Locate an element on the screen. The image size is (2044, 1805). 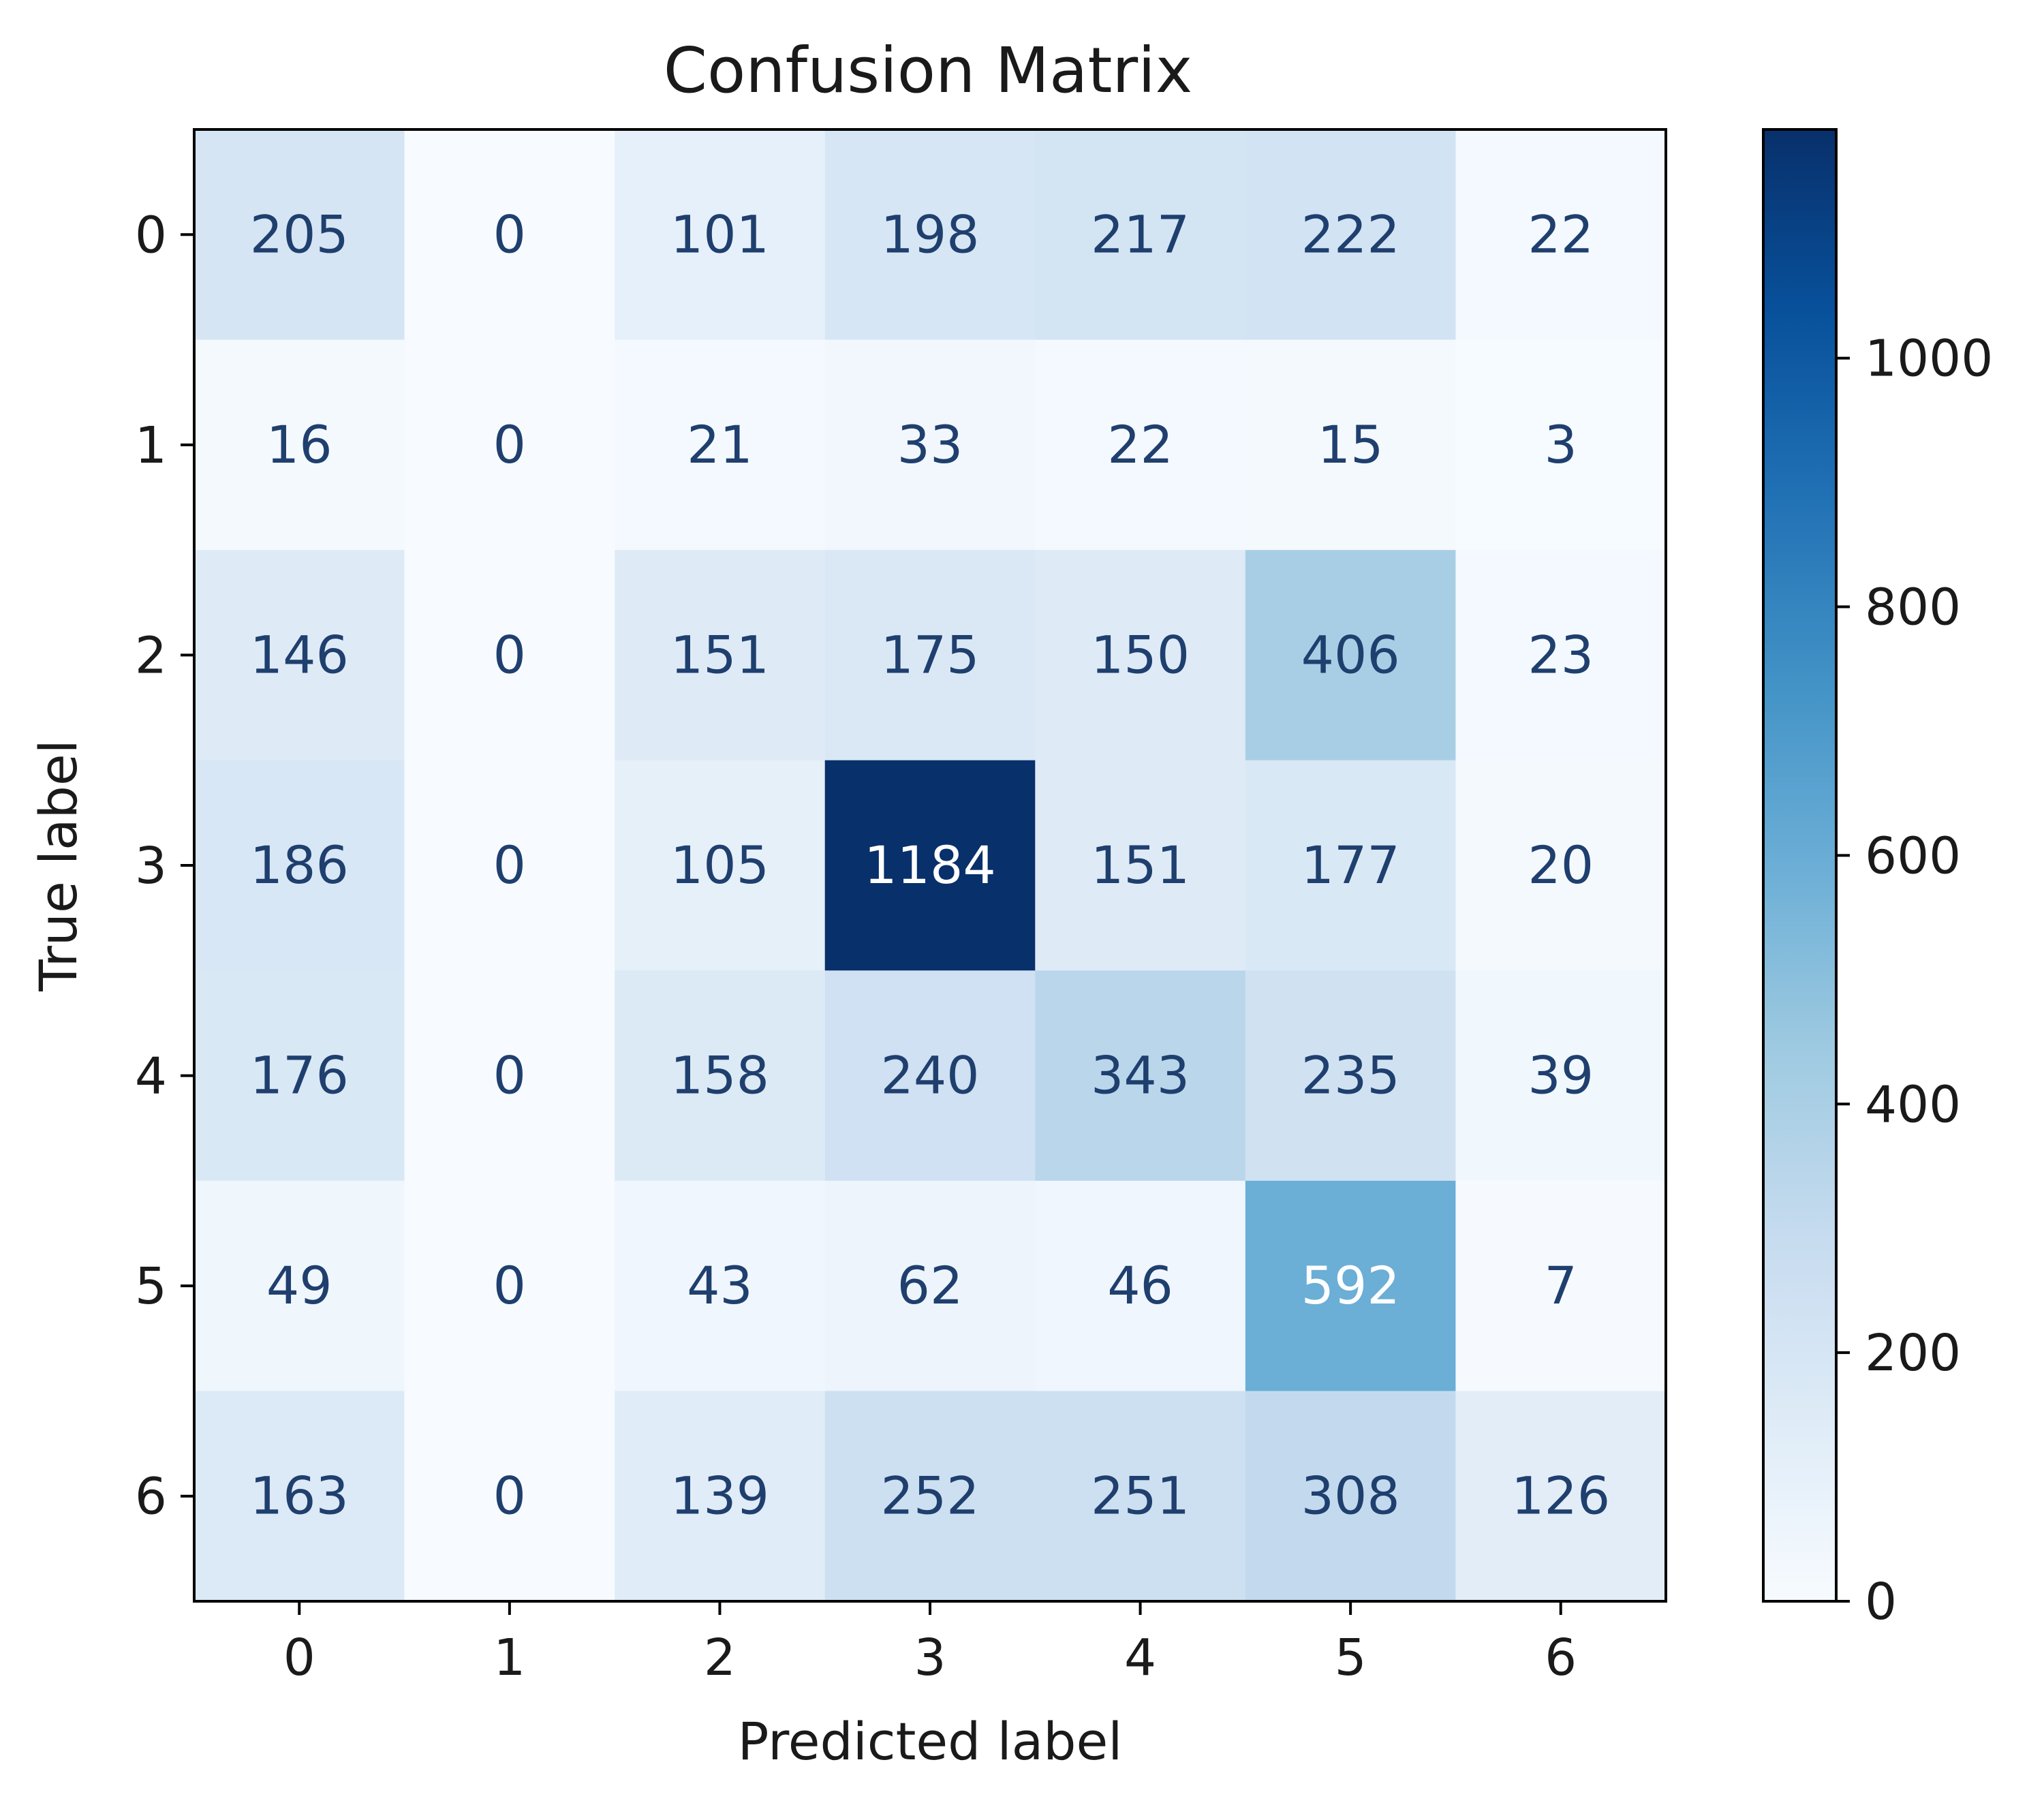
colorbar-frame is located at coordinates (1800, 866).